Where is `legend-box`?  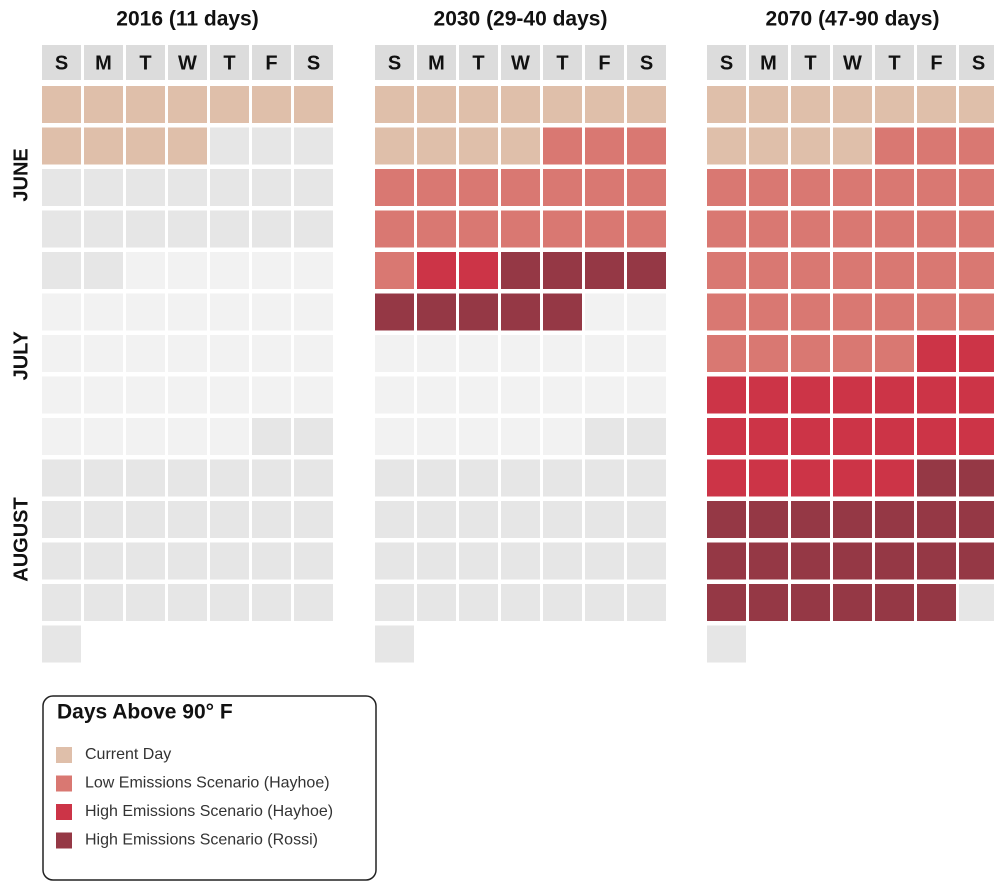
legend-box is located at coordinates (209, 788).